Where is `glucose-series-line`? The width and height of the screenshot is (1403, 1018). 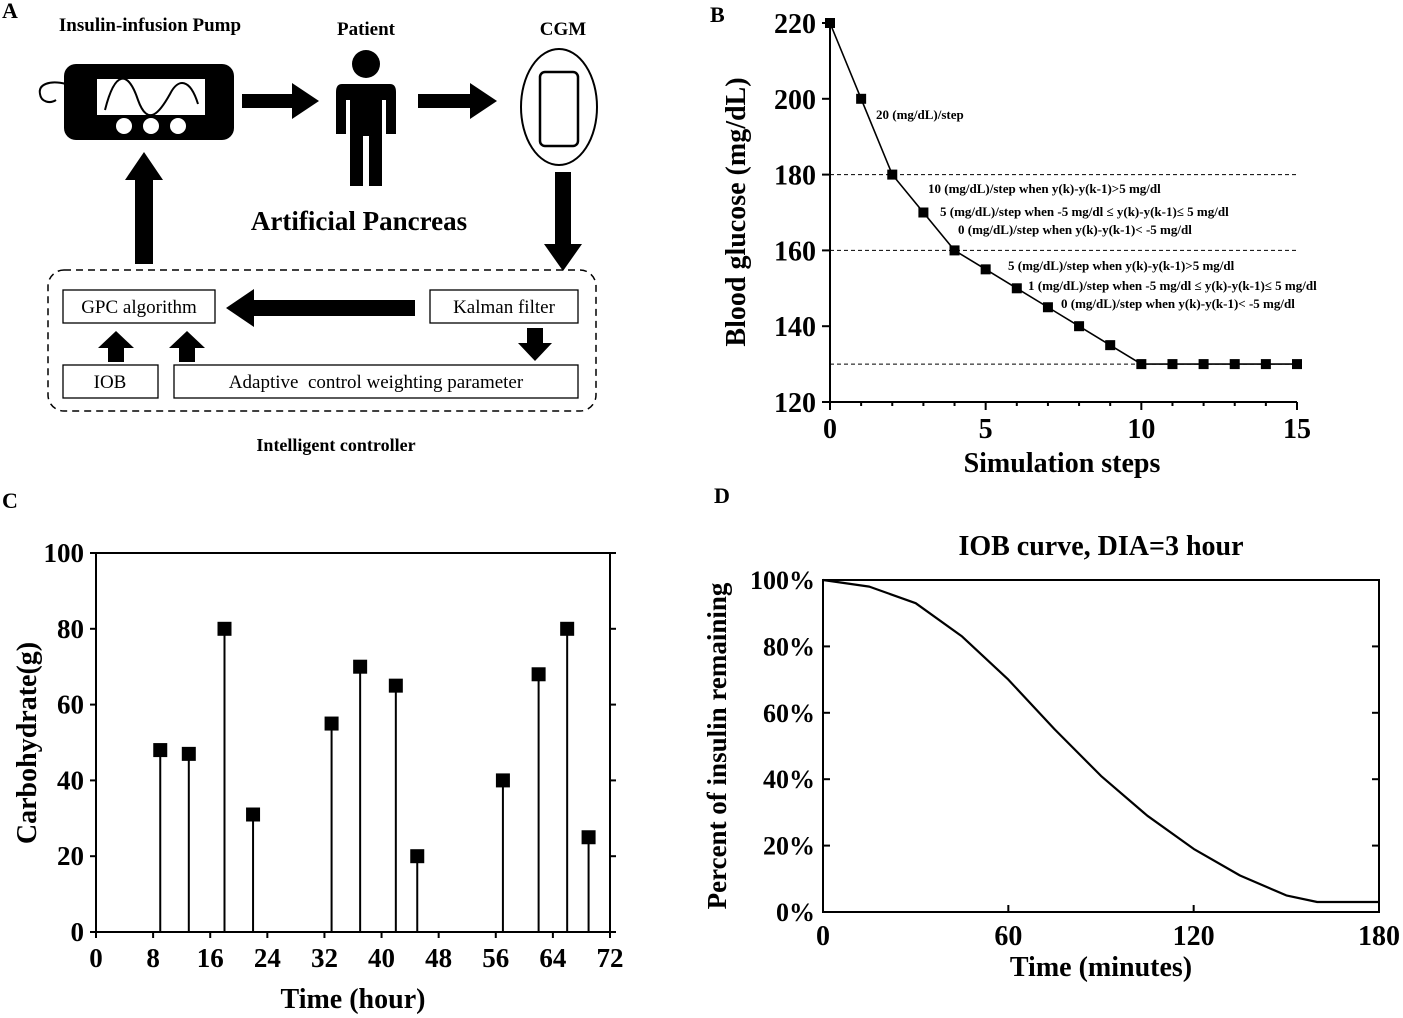
glucose-series-line is located at coordinates (1063, 193).